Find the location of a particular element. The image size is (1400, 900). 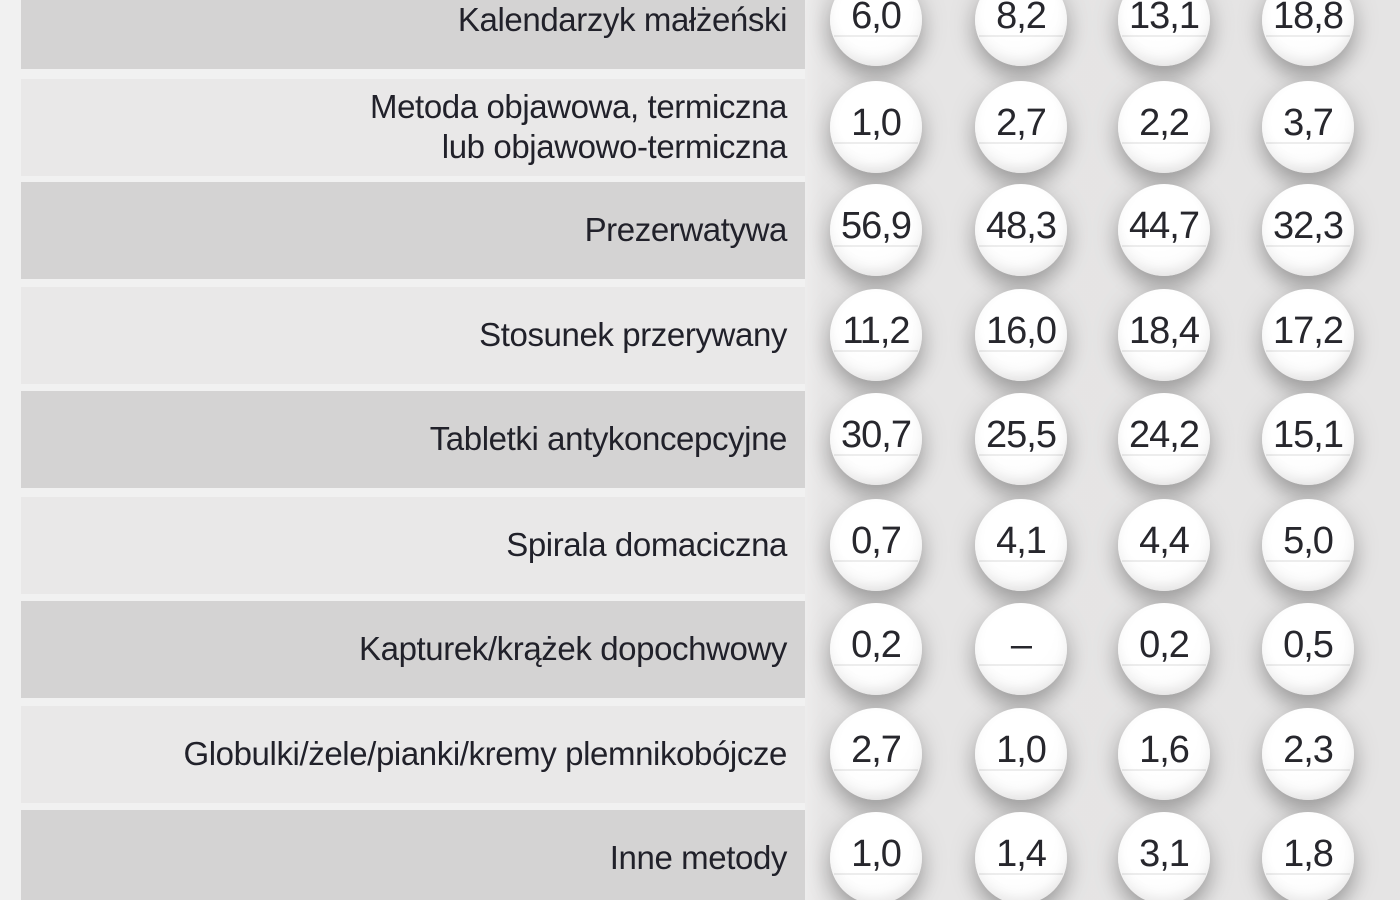

value-pill: 32,3 is located at coordinates (1308, 230).